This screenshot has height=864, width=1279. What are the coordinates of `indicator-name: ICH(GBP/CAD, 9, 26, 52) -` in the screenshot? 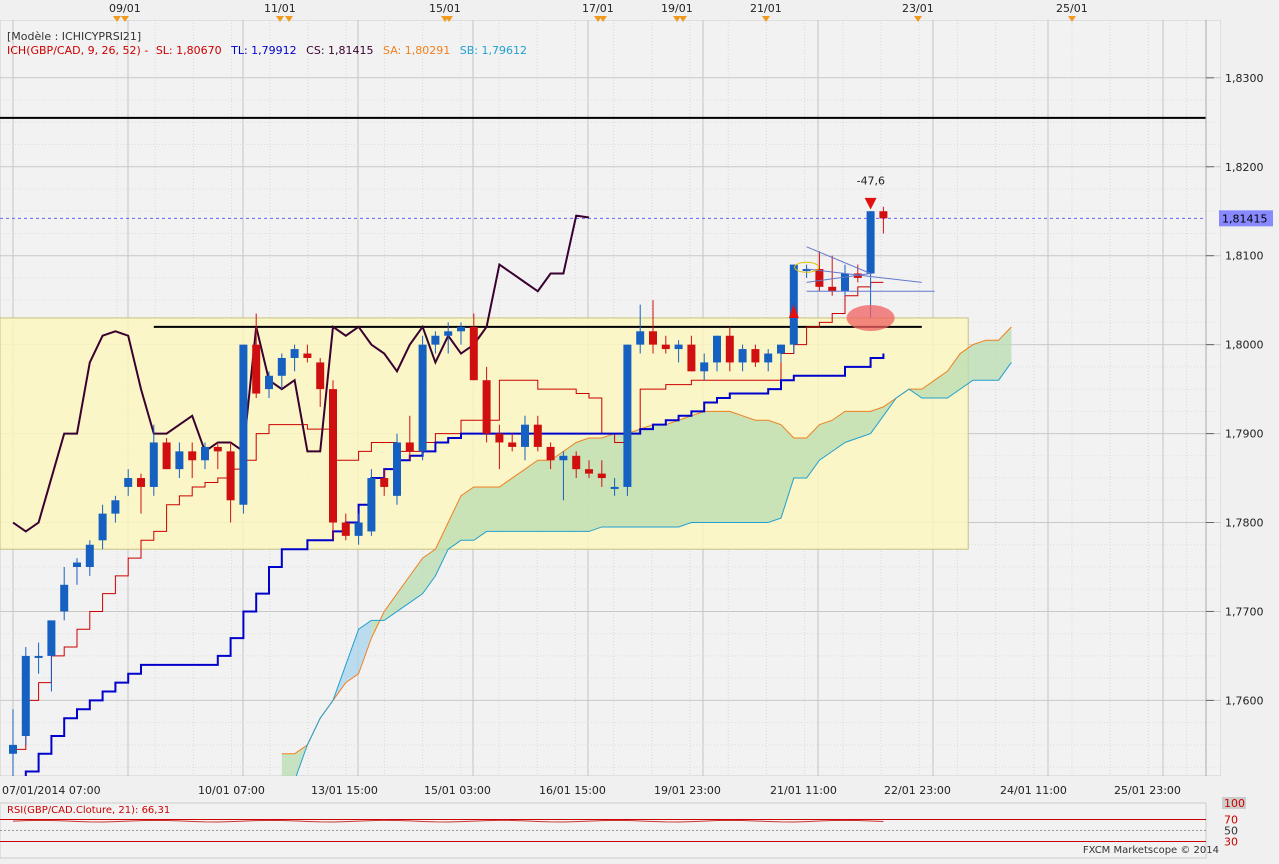 It's located at (78, 50).